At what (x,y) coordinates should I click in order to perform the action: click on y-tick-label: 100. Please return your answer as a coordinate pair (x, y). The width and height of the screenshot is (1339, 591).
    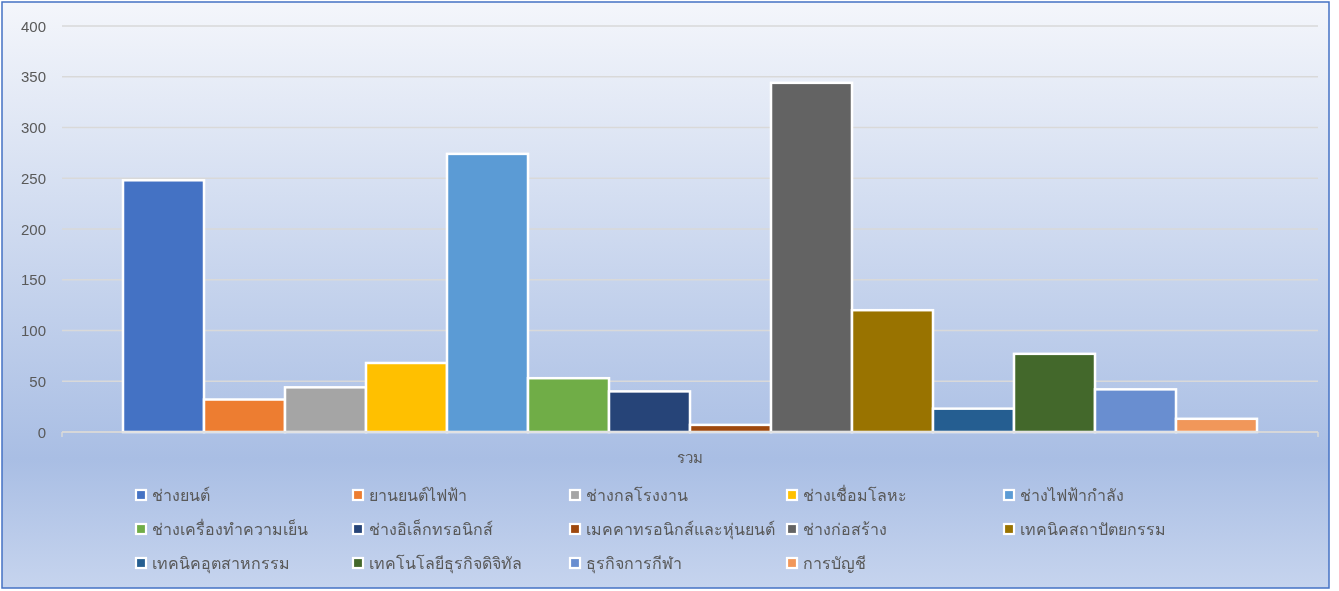
    Looking at the image, I should click on (33, 330).